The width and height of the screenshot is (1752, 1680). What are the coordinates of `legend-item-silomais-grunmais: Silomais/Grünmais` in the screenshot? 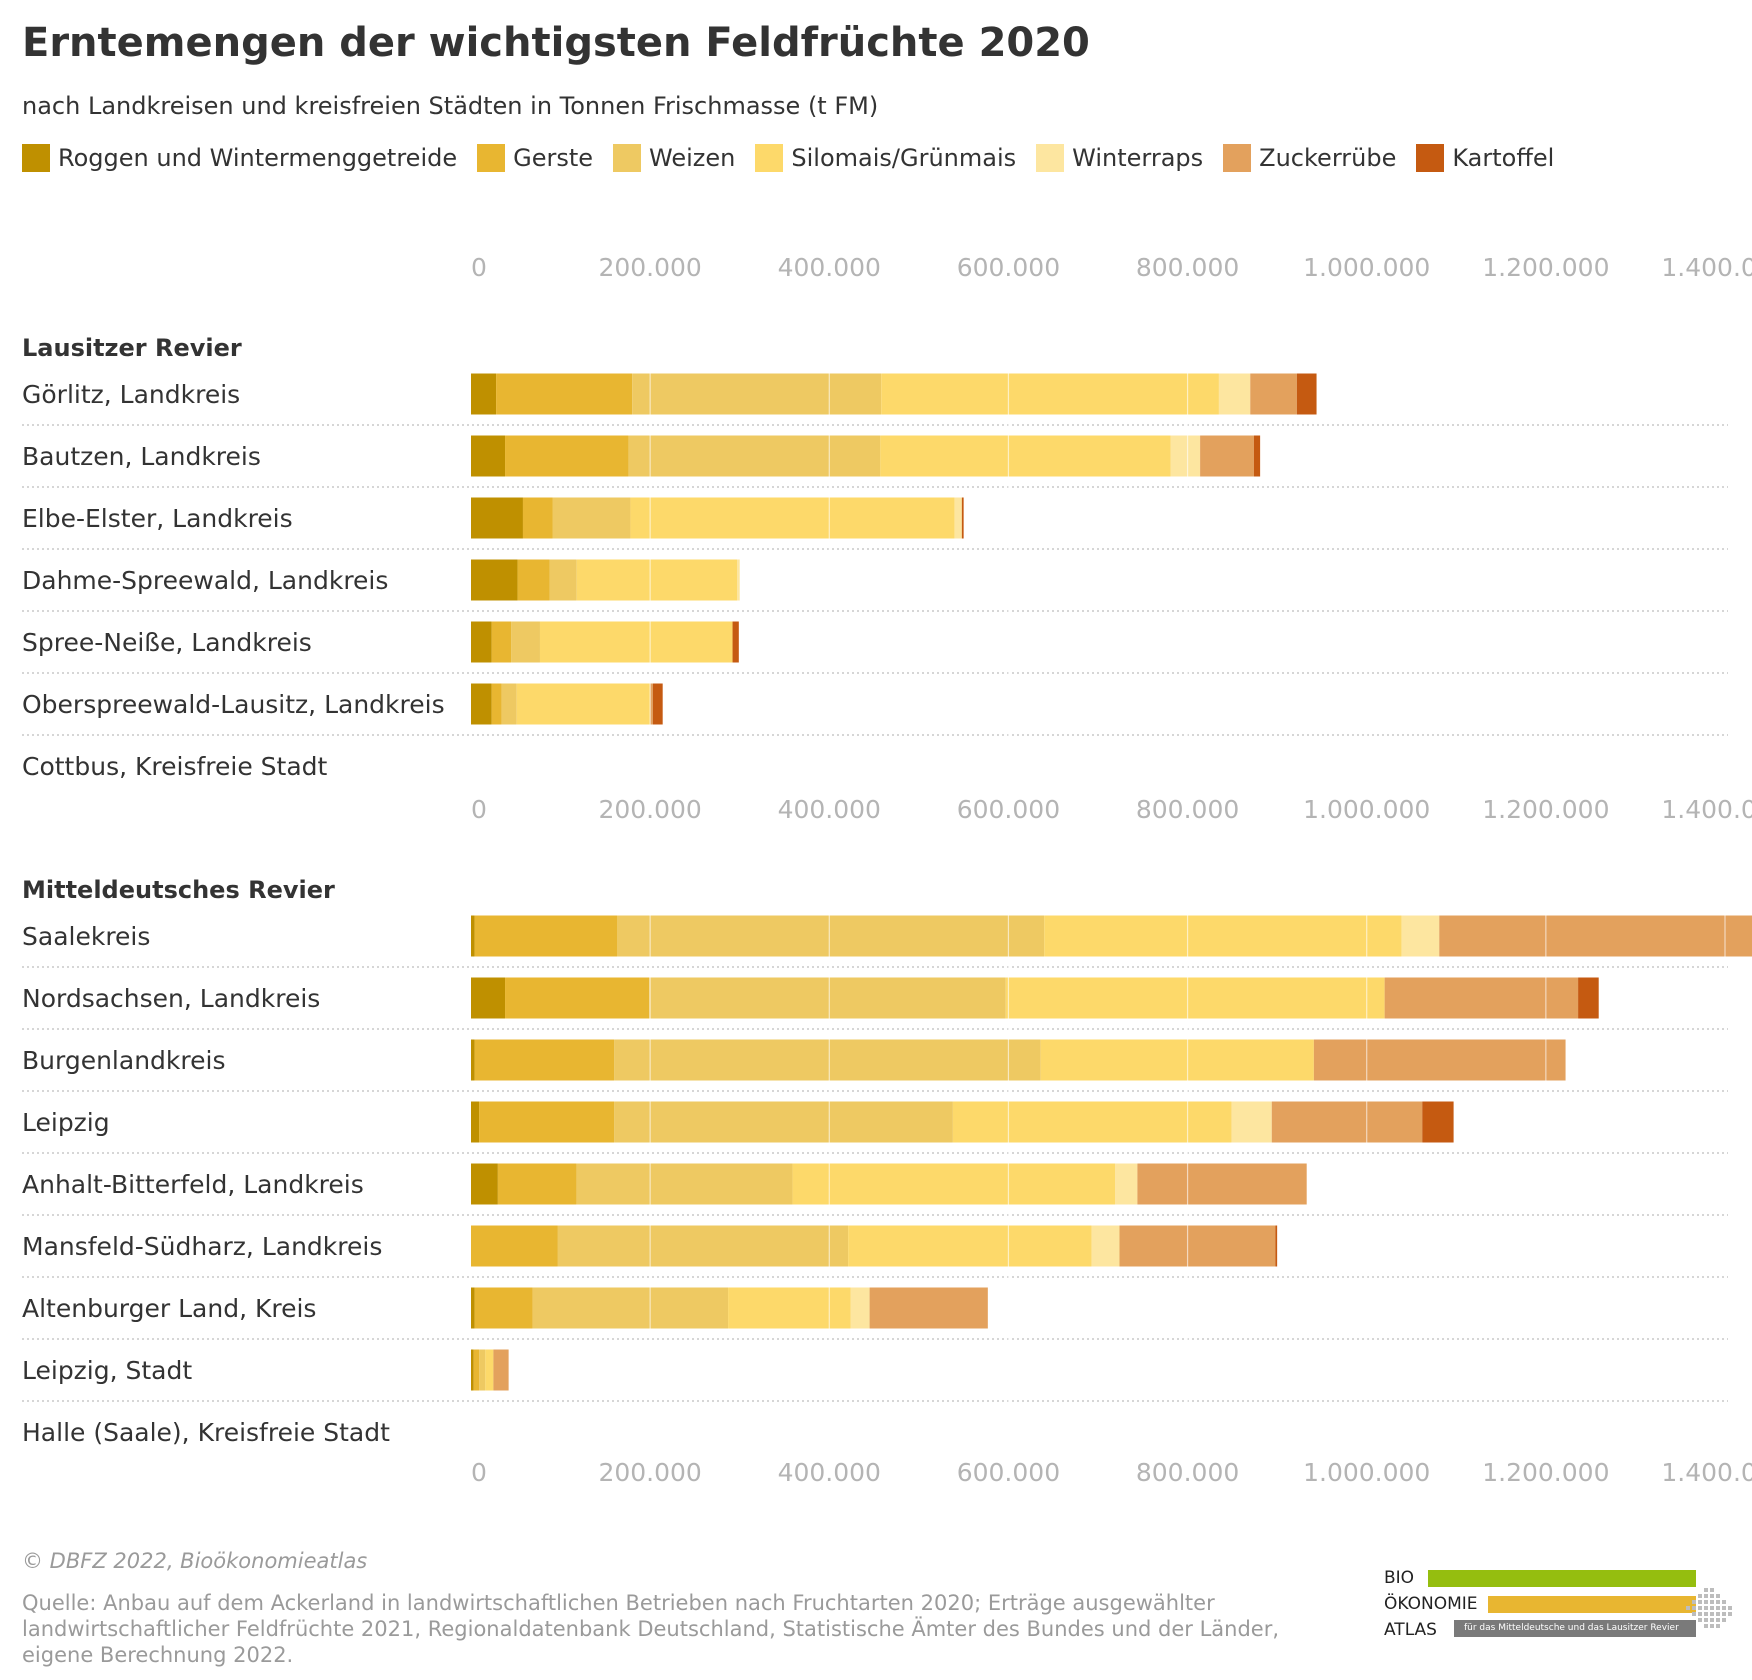 It's located at (885, 158).